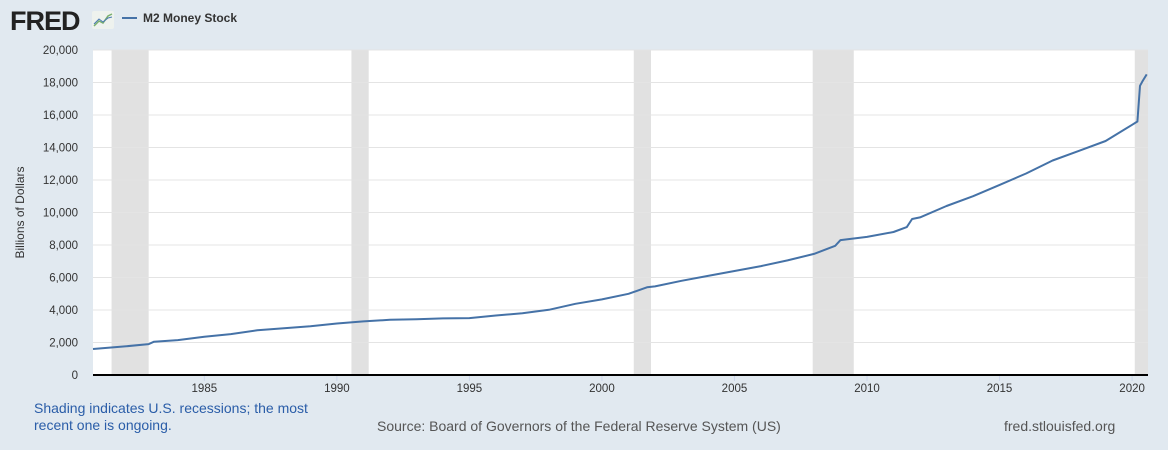  Describe the element at coordinates (129, 18) in the screenshot. I see `legend-swatch` at that location.